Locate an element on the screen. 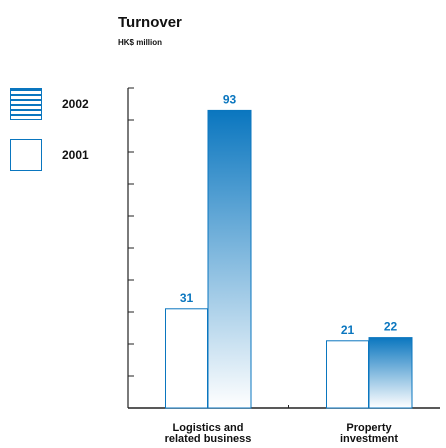 The image size is (446, 448). x-tick-label: Property investment is located at coordinates (369, 433).